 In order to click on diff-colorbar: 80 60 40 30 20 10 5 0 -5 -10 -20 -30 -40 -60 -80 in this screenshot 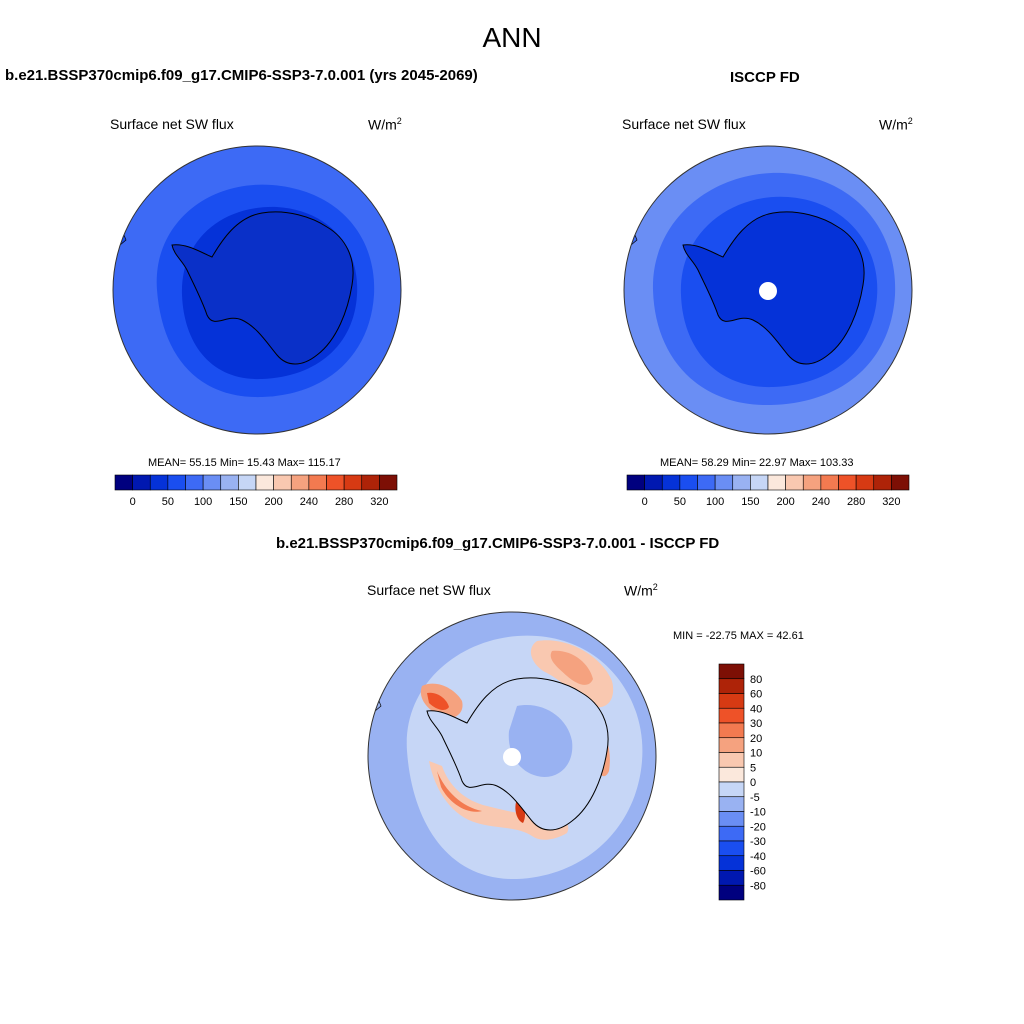, I will do `click(742, 782)`.